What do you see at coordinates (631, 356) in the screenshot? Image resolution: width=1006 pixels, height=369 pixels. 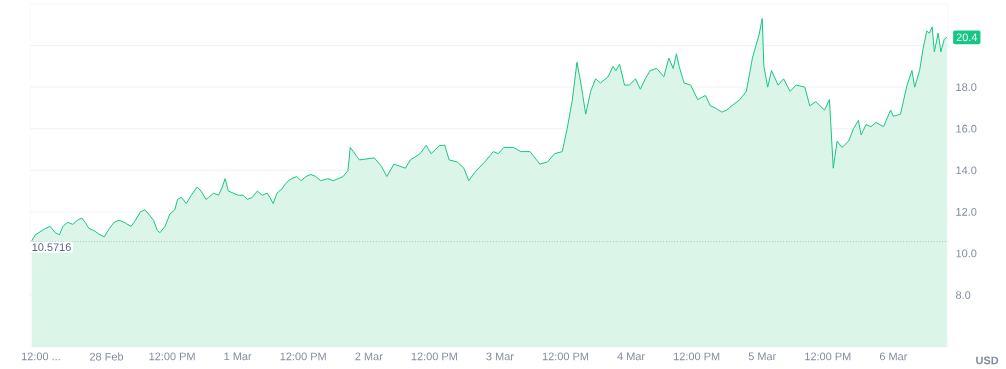 I see `x-tick-label: 4 Mar` at bounding box center [631, 356].